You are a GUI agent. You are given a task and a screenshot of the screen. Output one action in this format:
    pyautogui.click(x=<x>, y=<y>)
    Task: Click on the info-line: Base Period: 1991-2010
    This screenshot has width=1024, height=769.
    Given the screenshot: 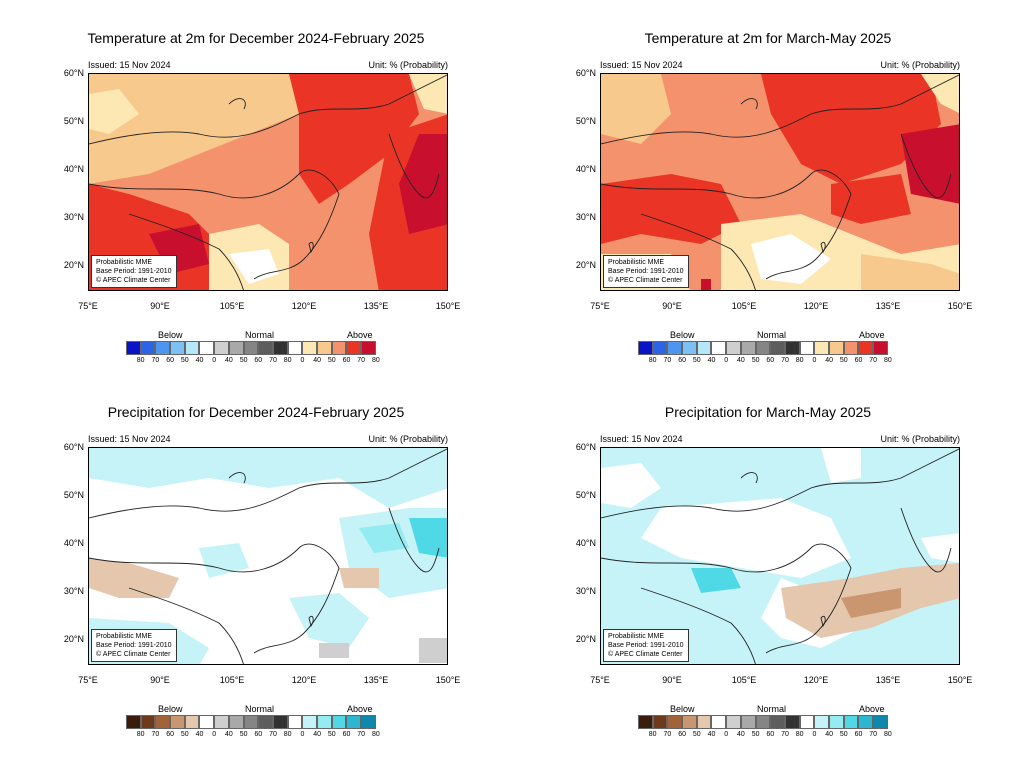 What is the action you would take?
    pyautogui.click(x=134, y=645)
    